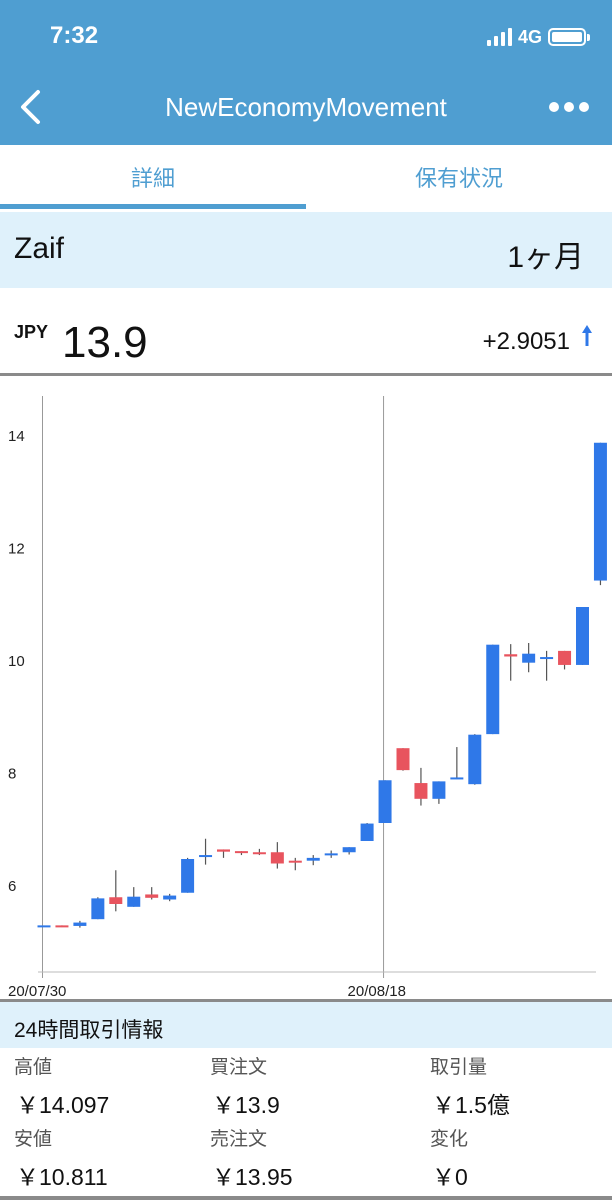 The width and height of the screenshot is (612, 1200). I want to click on x-tick-label: 20/07/30, so click(37, 991).